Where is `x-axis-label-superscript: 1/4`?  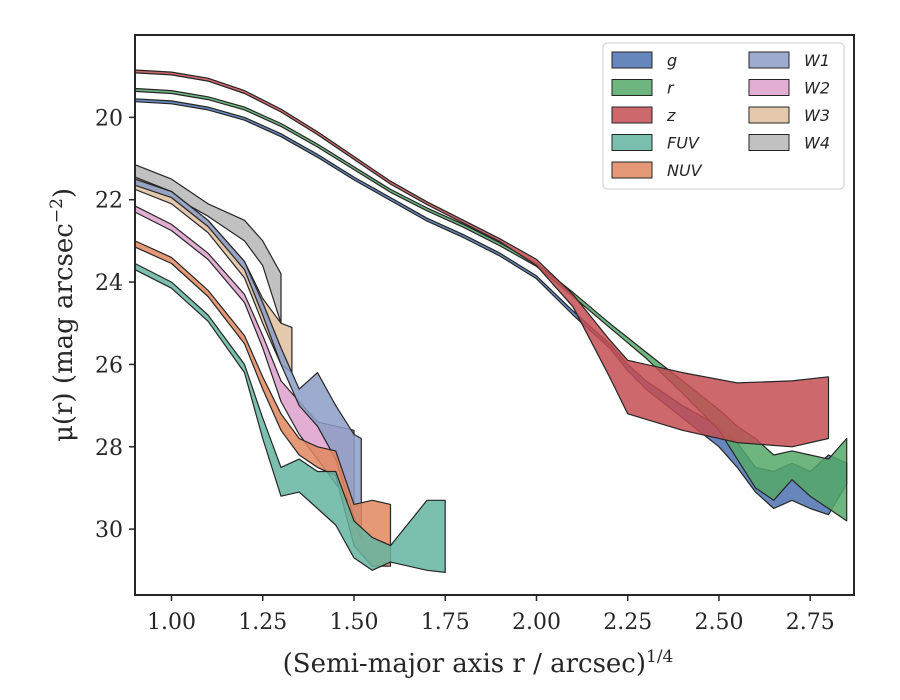
x-axis-label-superscript: 1/4 is located at coordinates (659, 657).